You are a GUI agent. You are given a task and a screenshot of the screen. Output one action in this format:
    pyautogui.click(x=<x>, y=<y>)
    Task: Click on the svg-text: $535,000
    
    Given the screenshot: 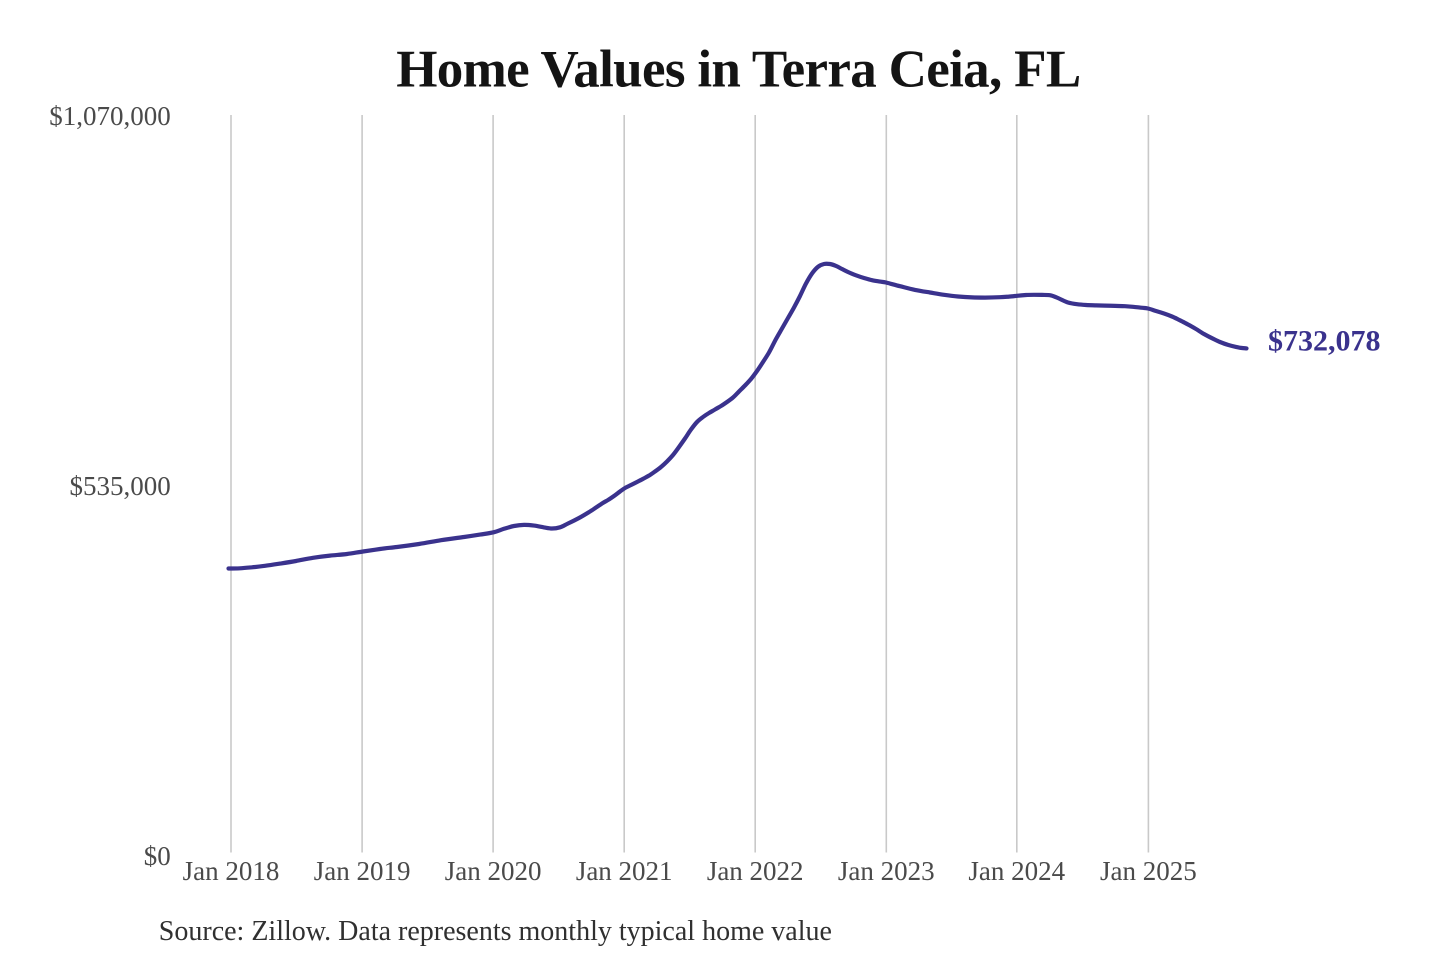 What is the action you would take?
    pyautogui.click(x=120, y=486)
    